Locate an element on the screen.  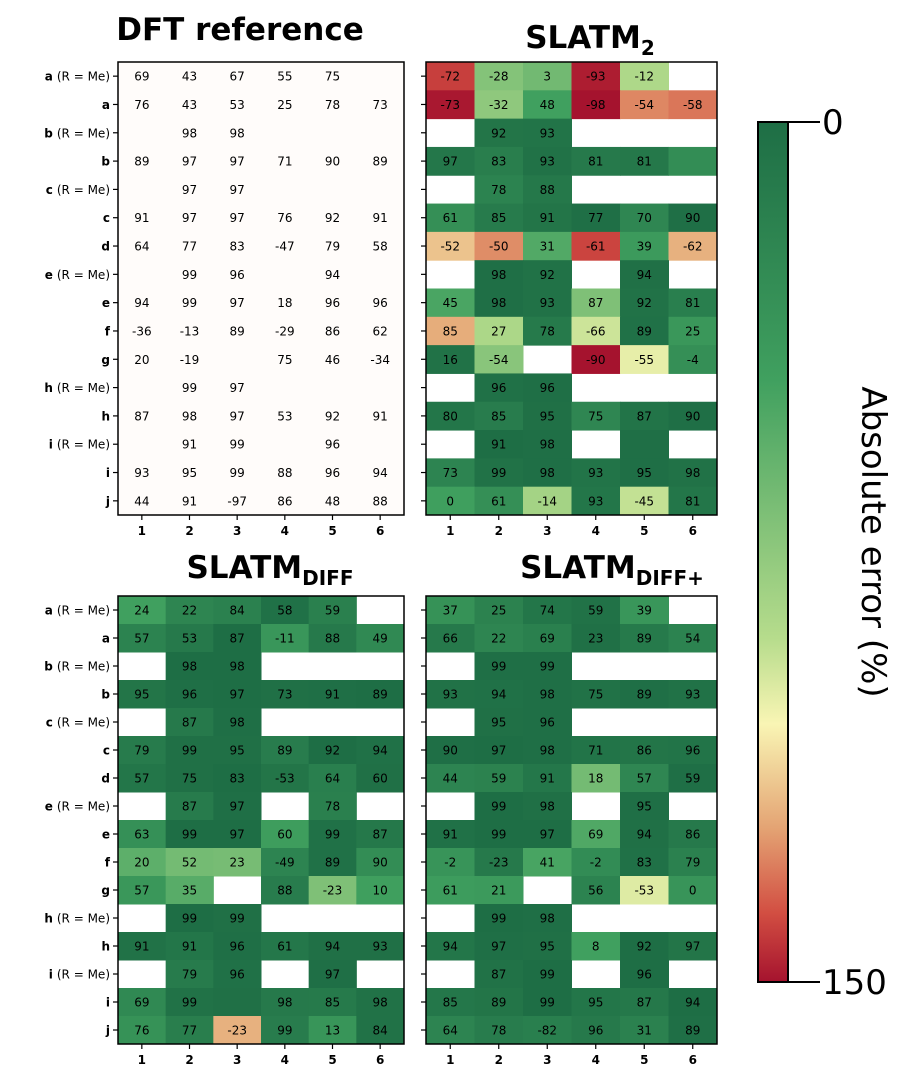
column-label: 2 is located at coordinates (189, 531).